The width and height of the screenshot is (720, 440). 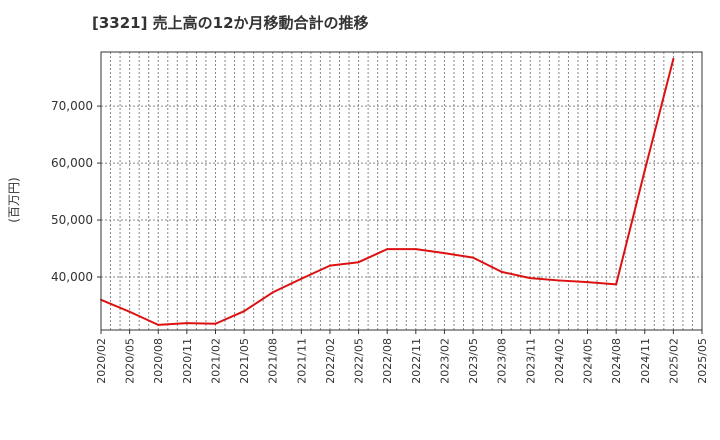 I want to click on x-tick-label: 2024/05, so click(x=588, y=361).